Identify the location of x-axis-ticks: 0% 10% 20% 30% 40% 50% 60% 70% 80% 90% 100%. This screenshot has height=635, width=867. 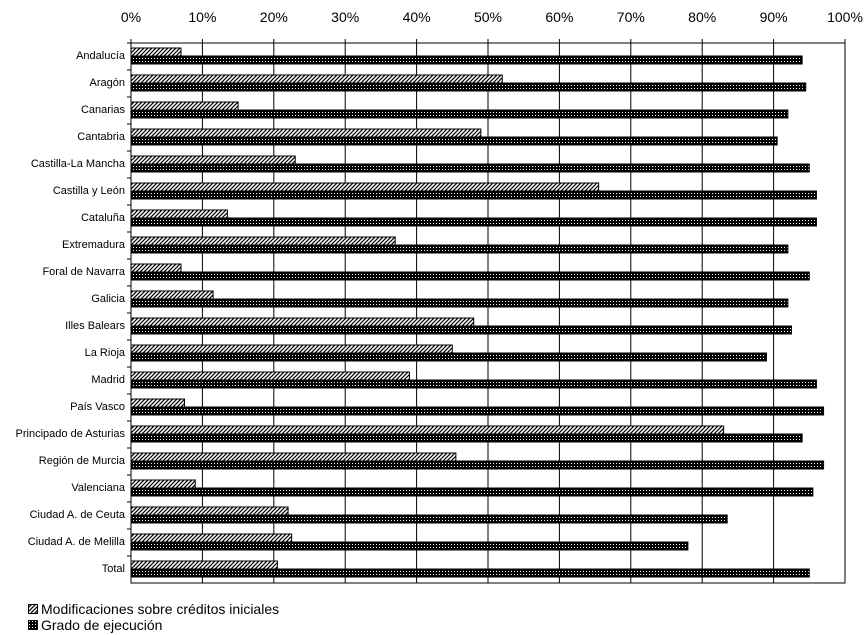
(492, 26).